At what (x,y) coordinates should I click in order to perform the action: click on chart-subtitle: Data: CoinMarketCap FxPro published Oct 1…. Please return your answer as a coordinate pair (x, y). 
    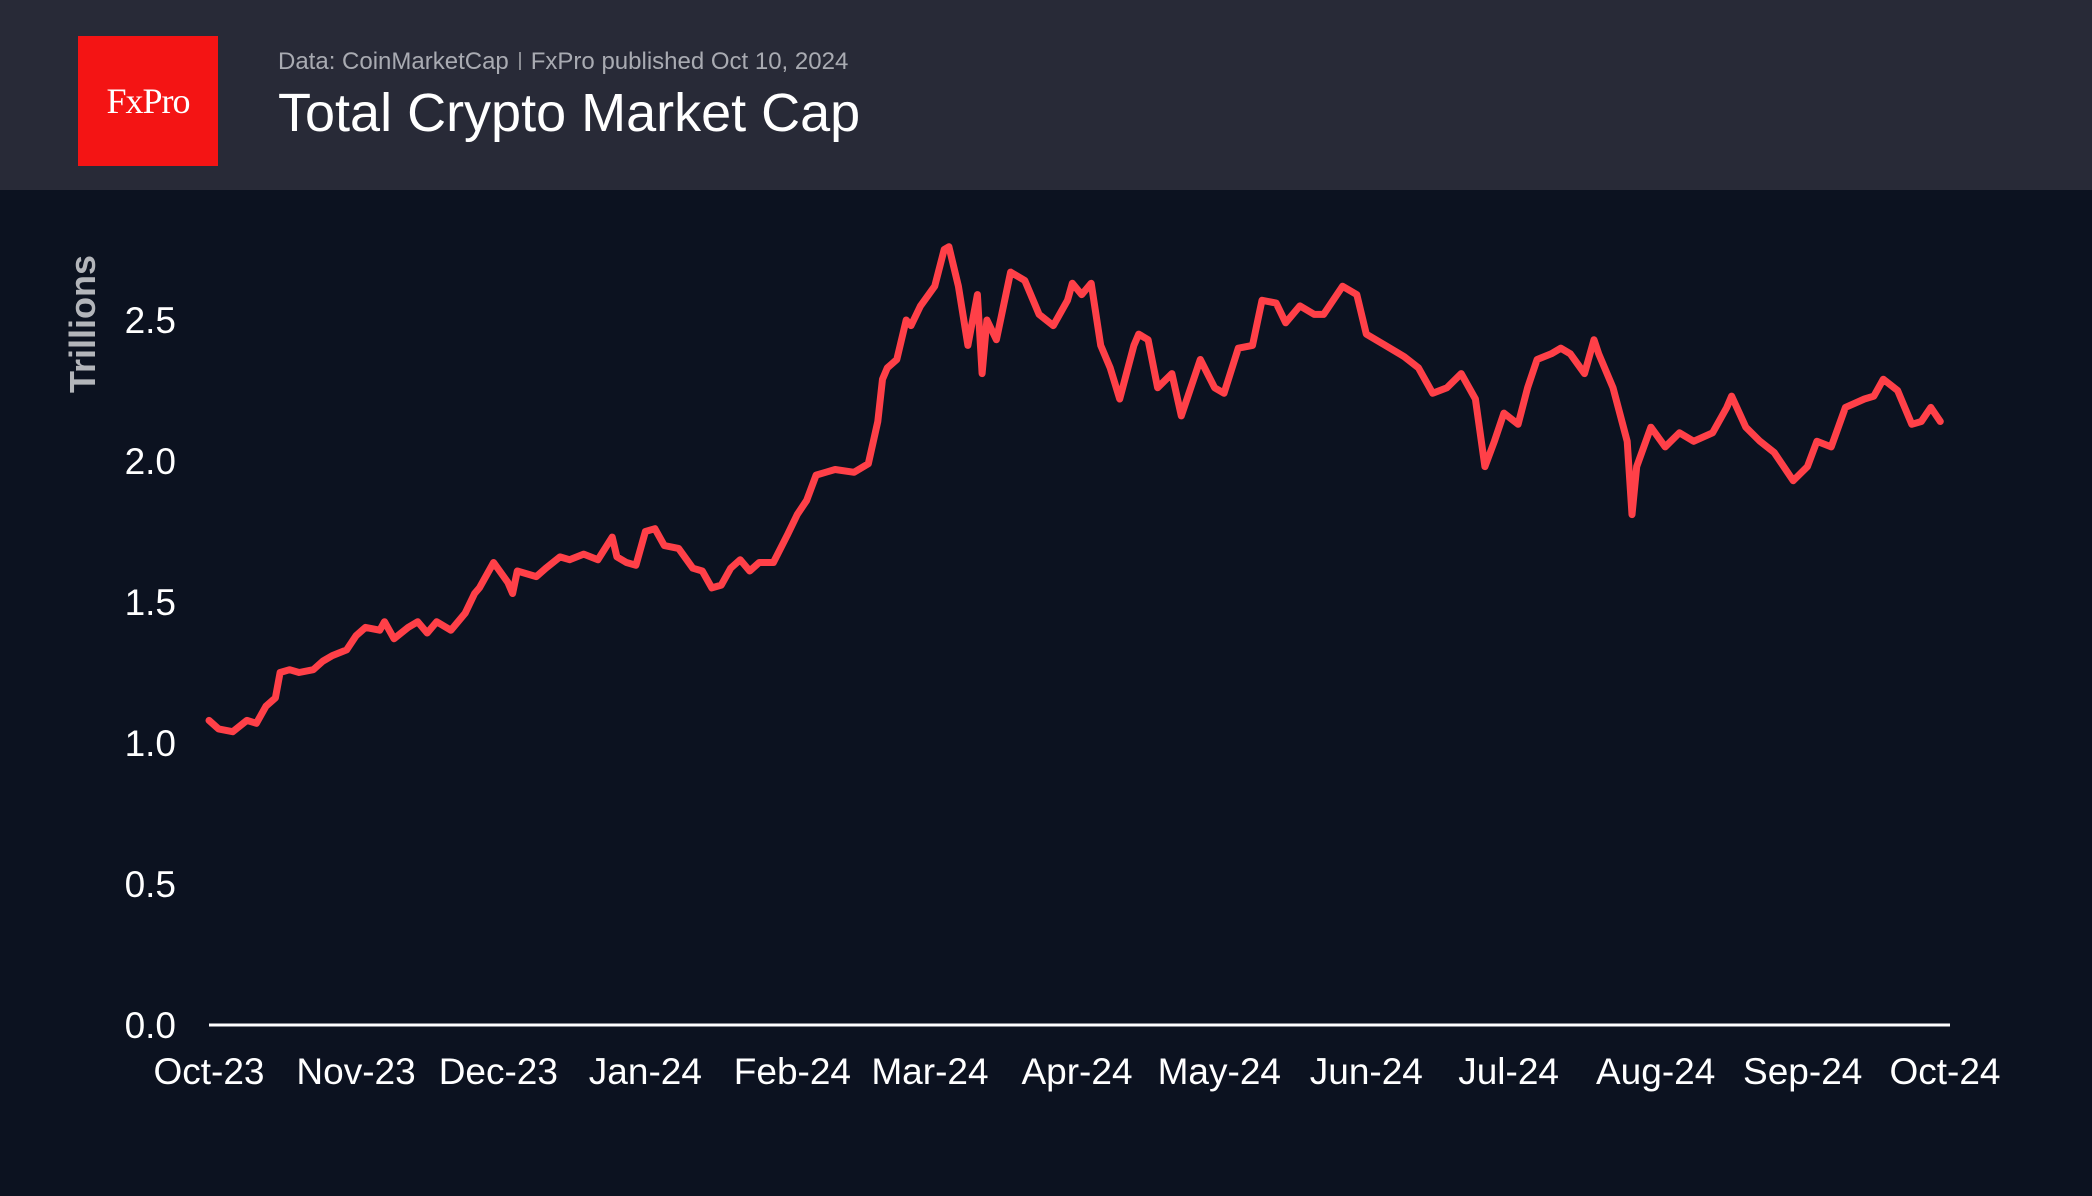
    Looking at the image, I should click on (563, 62).